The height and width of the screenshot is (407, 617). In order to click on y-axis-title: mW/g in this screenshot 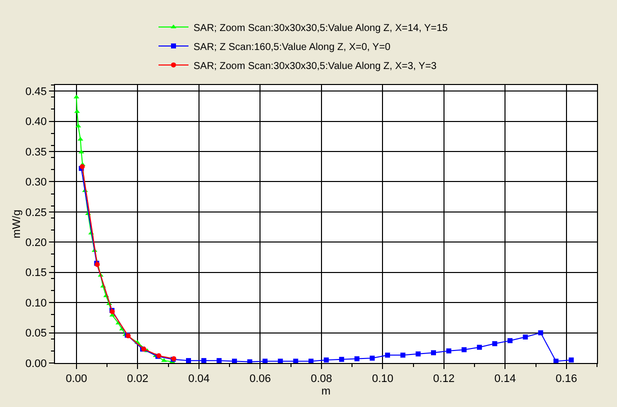, I will do `click(17, 224)`.